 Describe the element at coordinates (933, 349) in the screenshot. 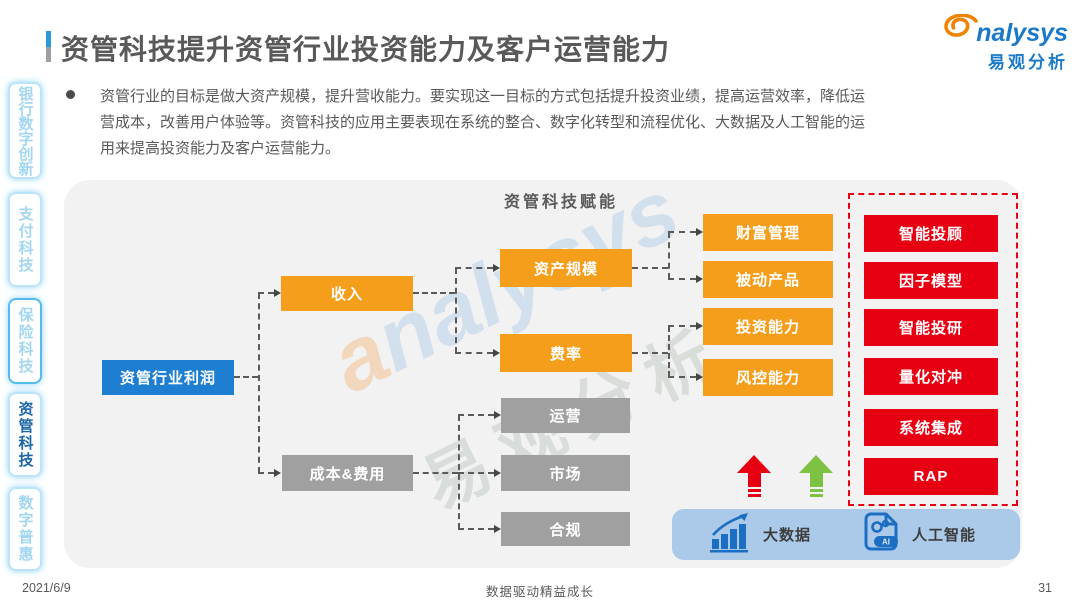

I see `tech-dashed-frame` at that location.